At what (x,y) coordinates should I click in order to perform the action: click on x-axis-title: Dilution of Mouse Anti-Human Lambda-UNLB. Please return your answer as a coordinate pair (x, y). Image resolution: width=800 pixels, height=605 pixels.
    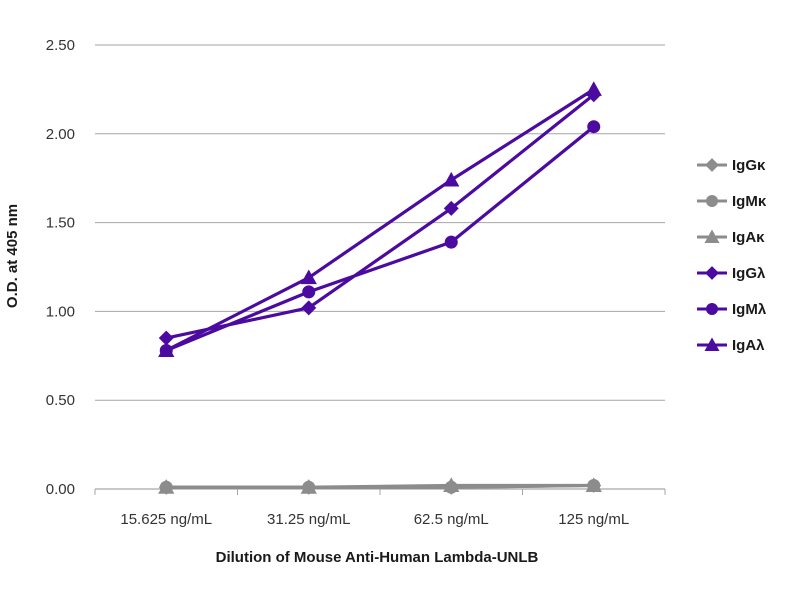
    Looking at the image, I should click on (377, 557).